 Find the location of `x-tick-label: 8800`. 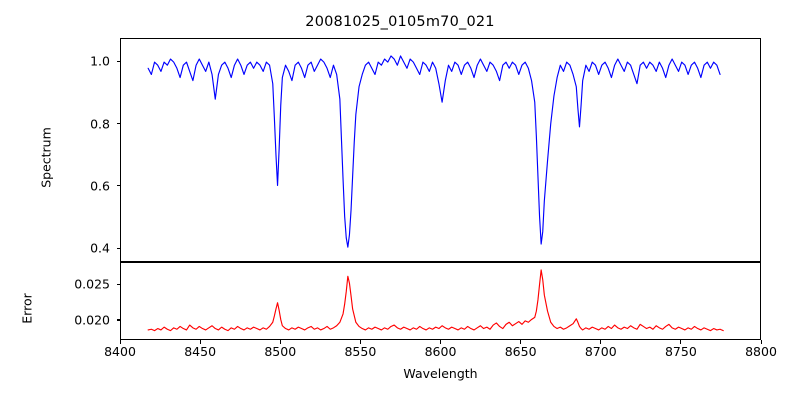

x-tick-label: 8800 is located at coordinates (761, 351).